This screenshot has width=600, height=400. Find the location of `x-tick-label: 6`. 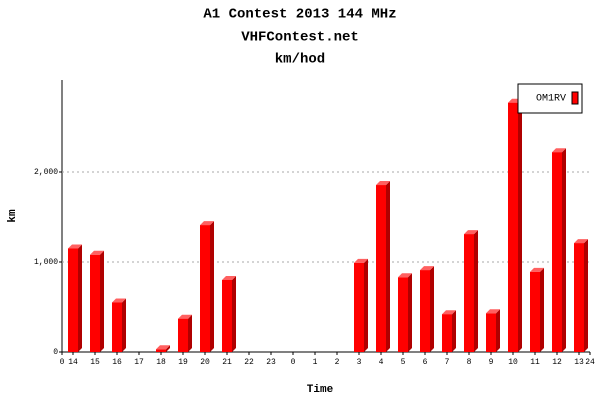

x-tick-label: 6 is located at coordinates (425, 362).